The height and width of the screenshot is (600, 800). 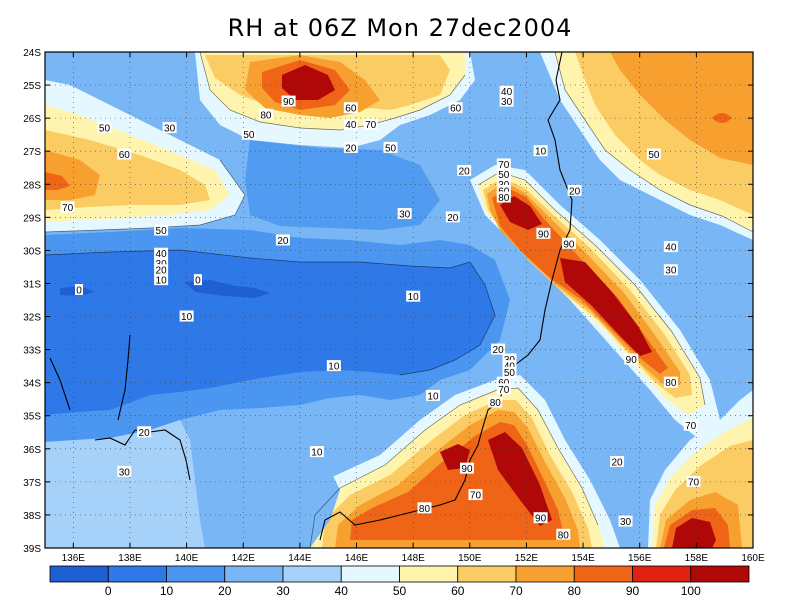 I want to click on x-tick-label: 158E, so click(x=697, y=558).